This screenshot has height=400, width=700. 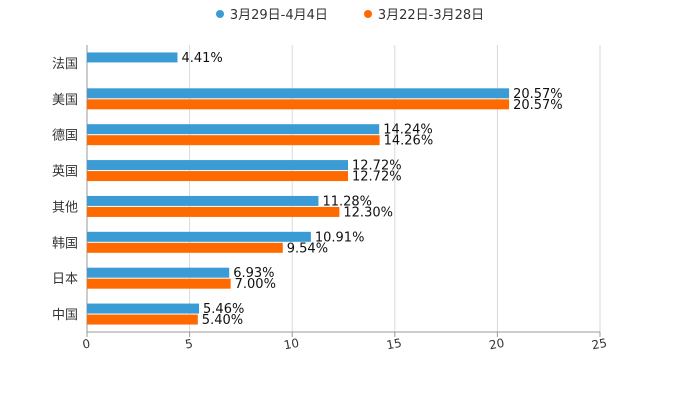 I want to click on data-label-s2-1: 20.57%, so click(x=538, y=105).